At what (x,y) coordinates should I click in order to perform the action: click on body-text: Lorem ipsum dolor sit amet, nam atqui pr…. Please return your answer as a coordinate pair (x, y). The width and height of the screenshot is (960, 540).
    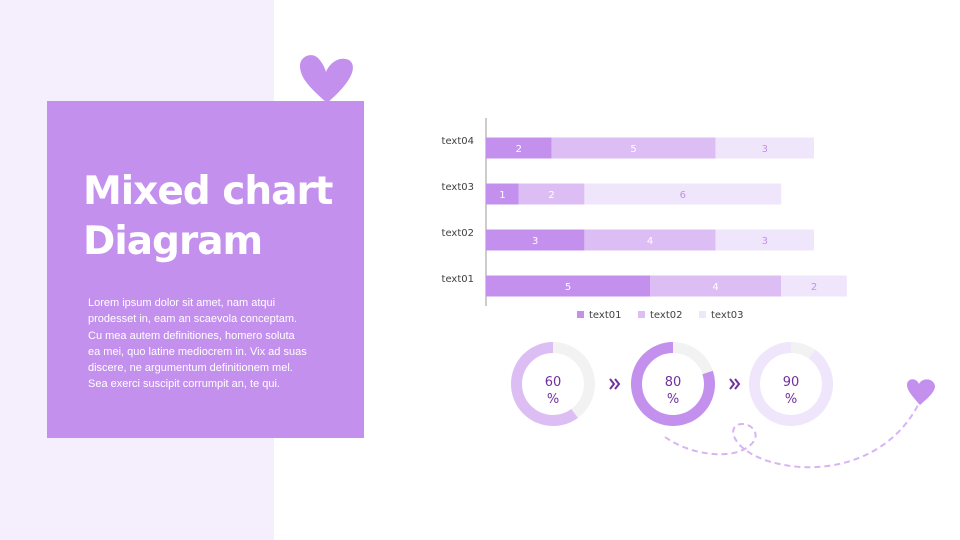
    Looking at the image, I should click on (223, 344).